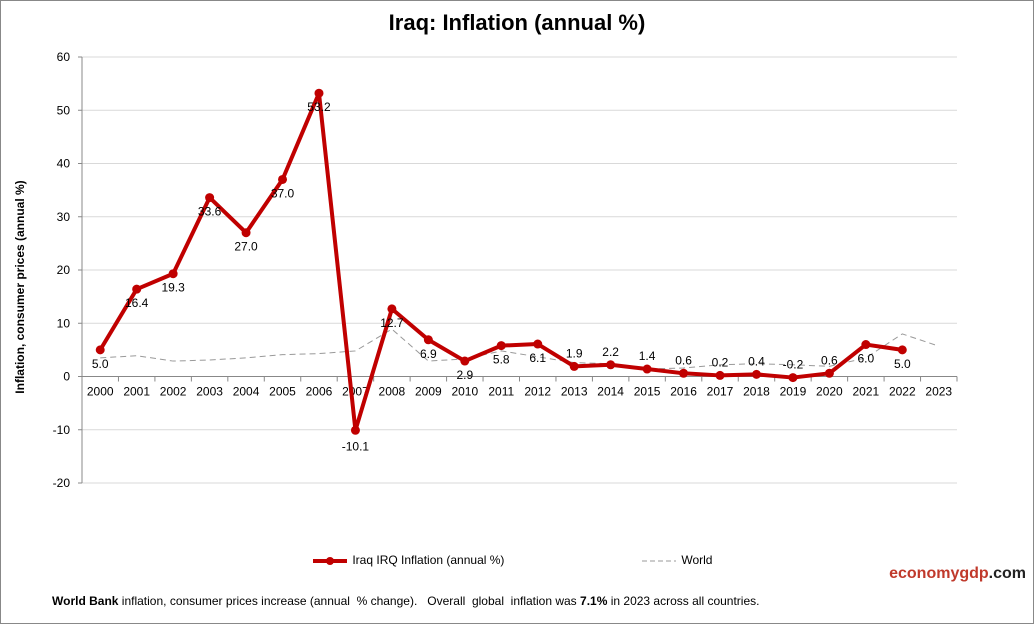 Image resolution: width=1034 pixels, height=624 pixels. Describe the element at coordinates (173, 392) in the screenshot. I see `x-tick-label: 2002` at that location.